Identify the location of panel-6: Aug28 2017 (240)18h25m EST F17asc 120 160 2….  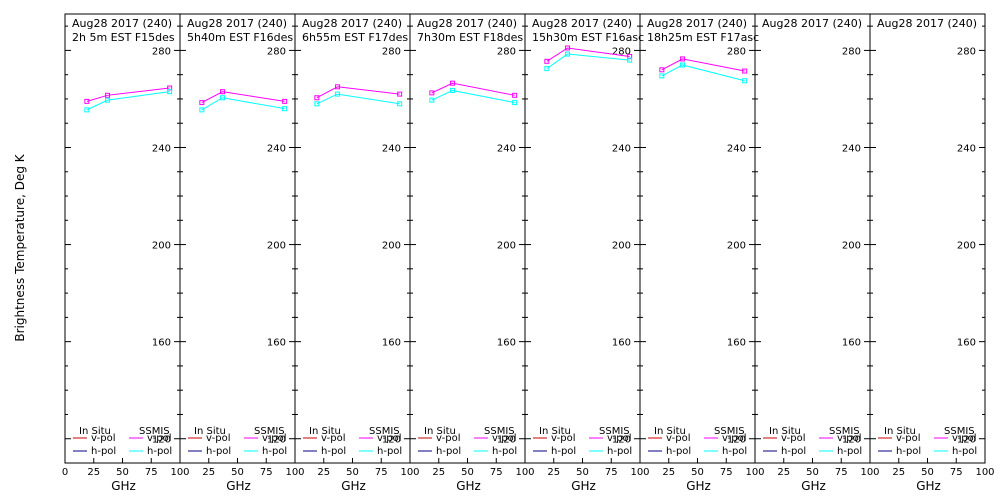
(702, 253).